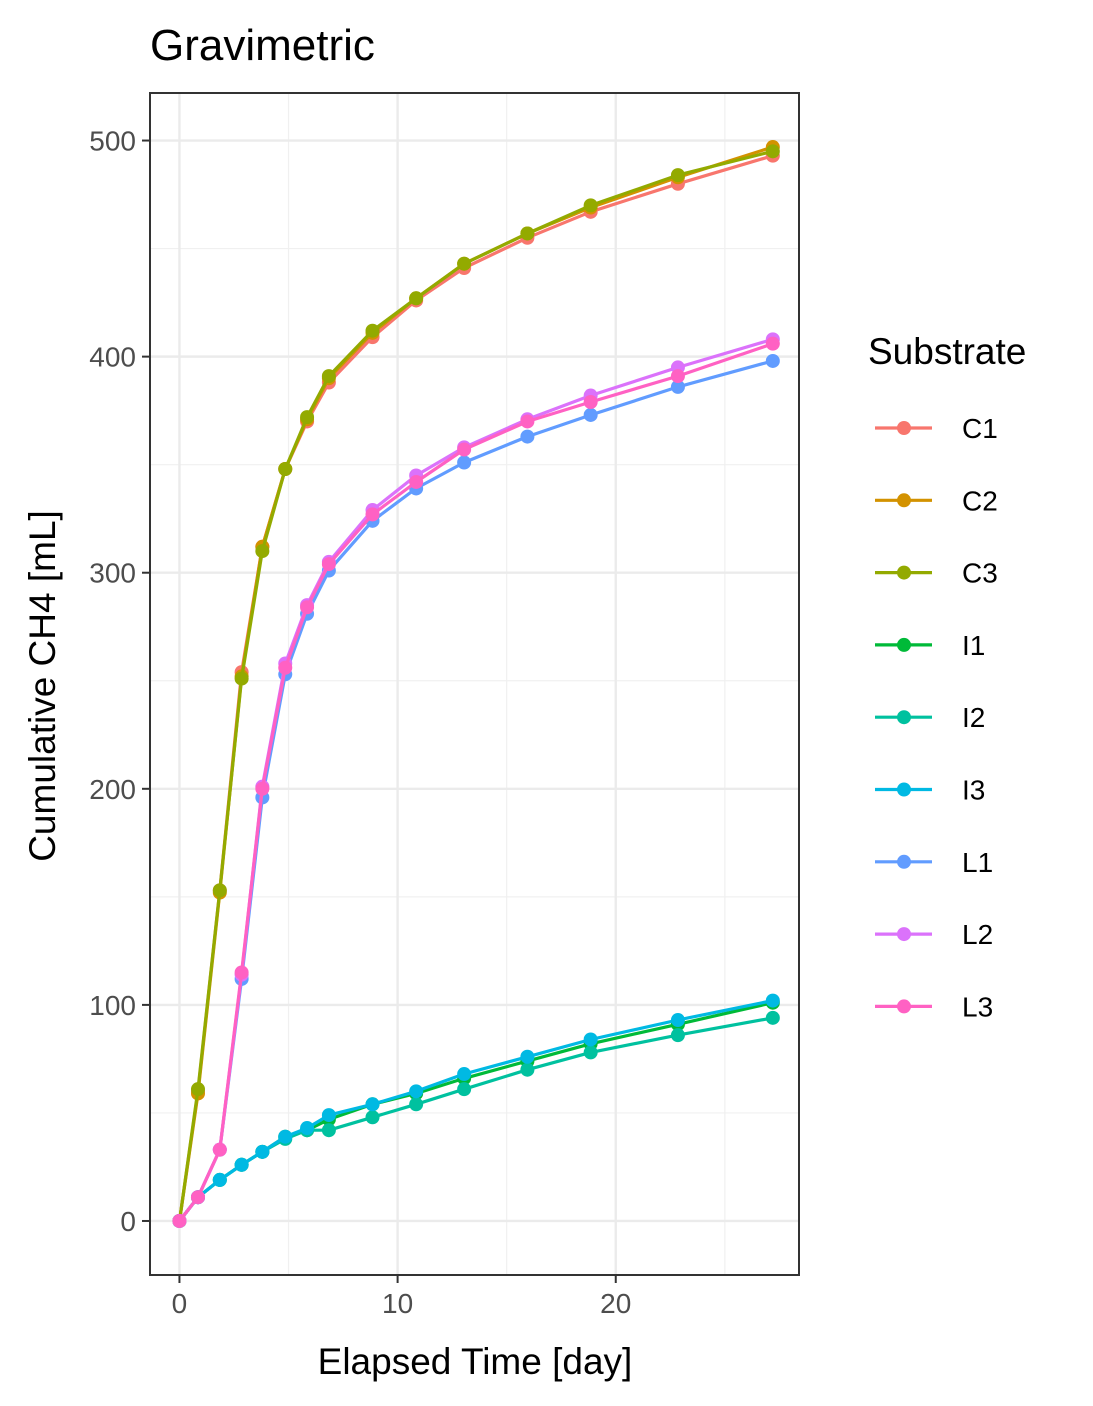  I want to click on legend-item-i1: I1, so click(930, 645).